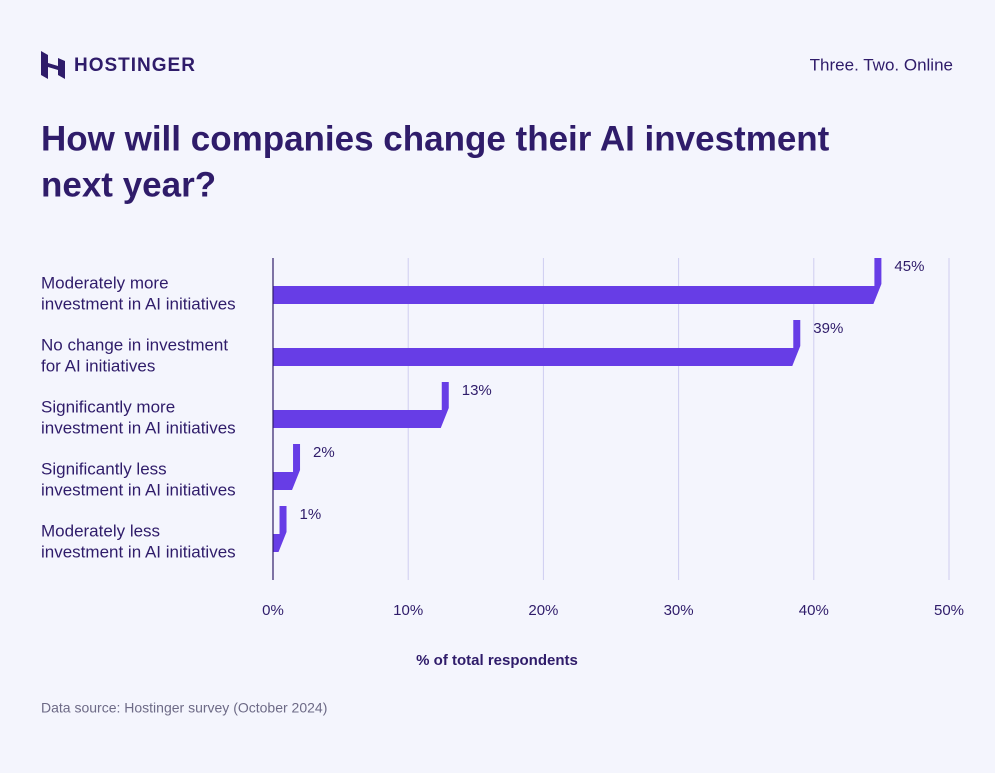  What do you see at coordinates (543, 610) in the screenshot?
I see `x-tick-label: 20%` at bounding box center [543, 610].